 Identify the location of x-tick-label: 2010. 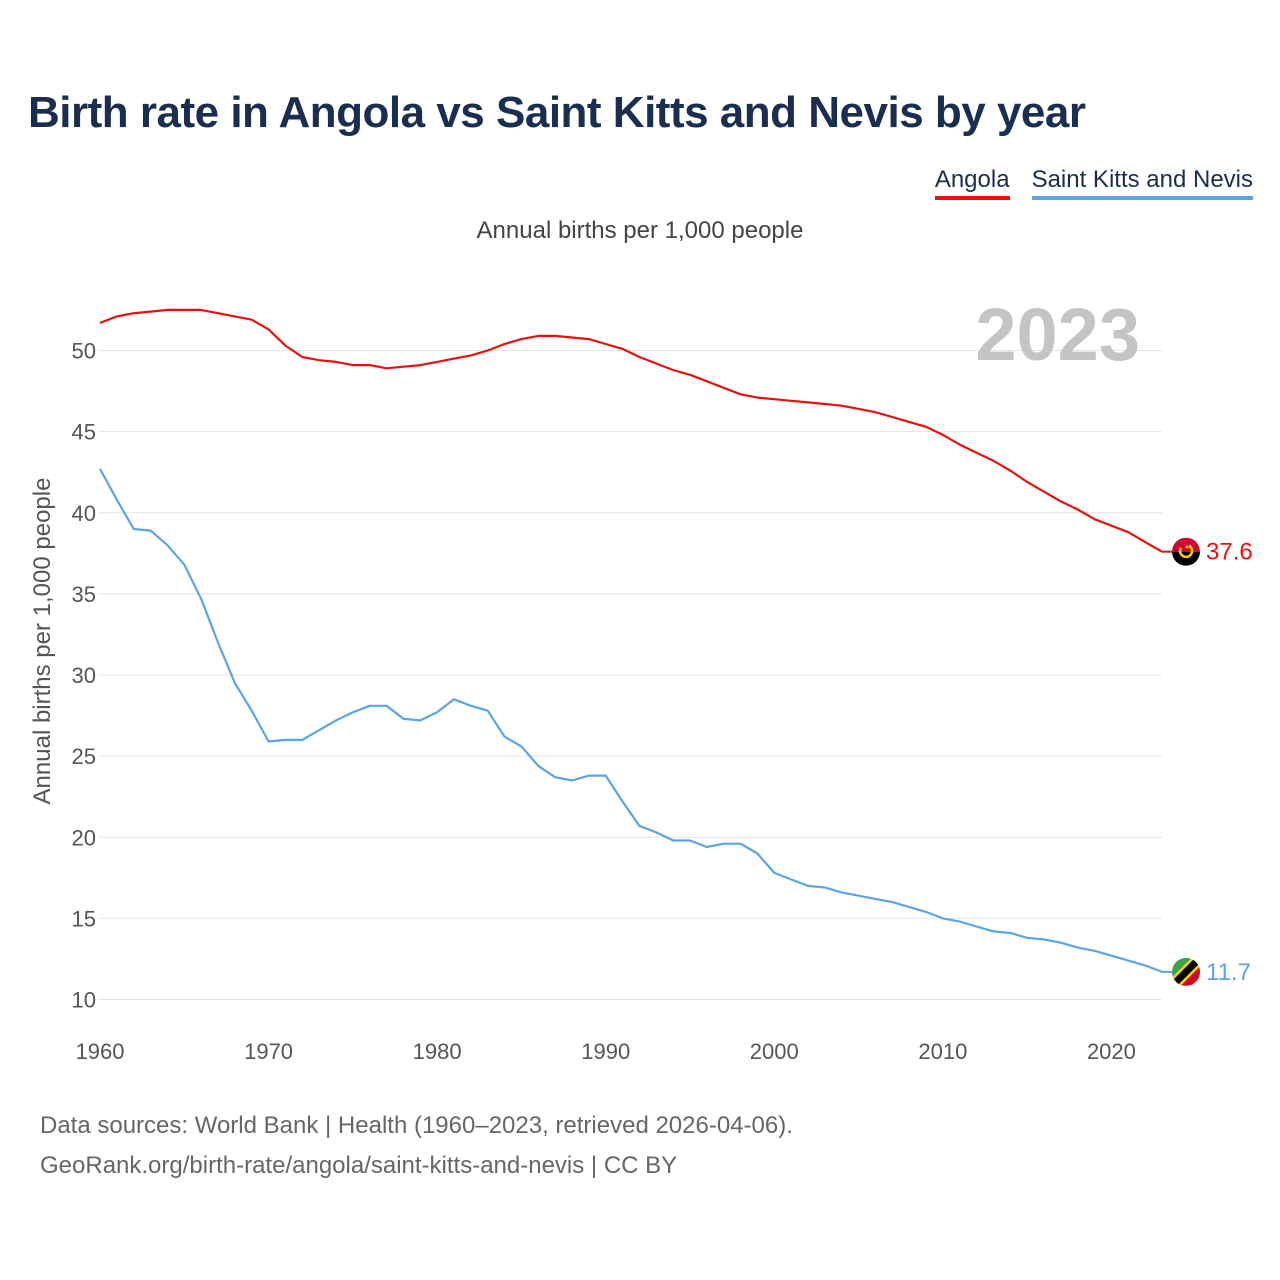
(942, 1051).